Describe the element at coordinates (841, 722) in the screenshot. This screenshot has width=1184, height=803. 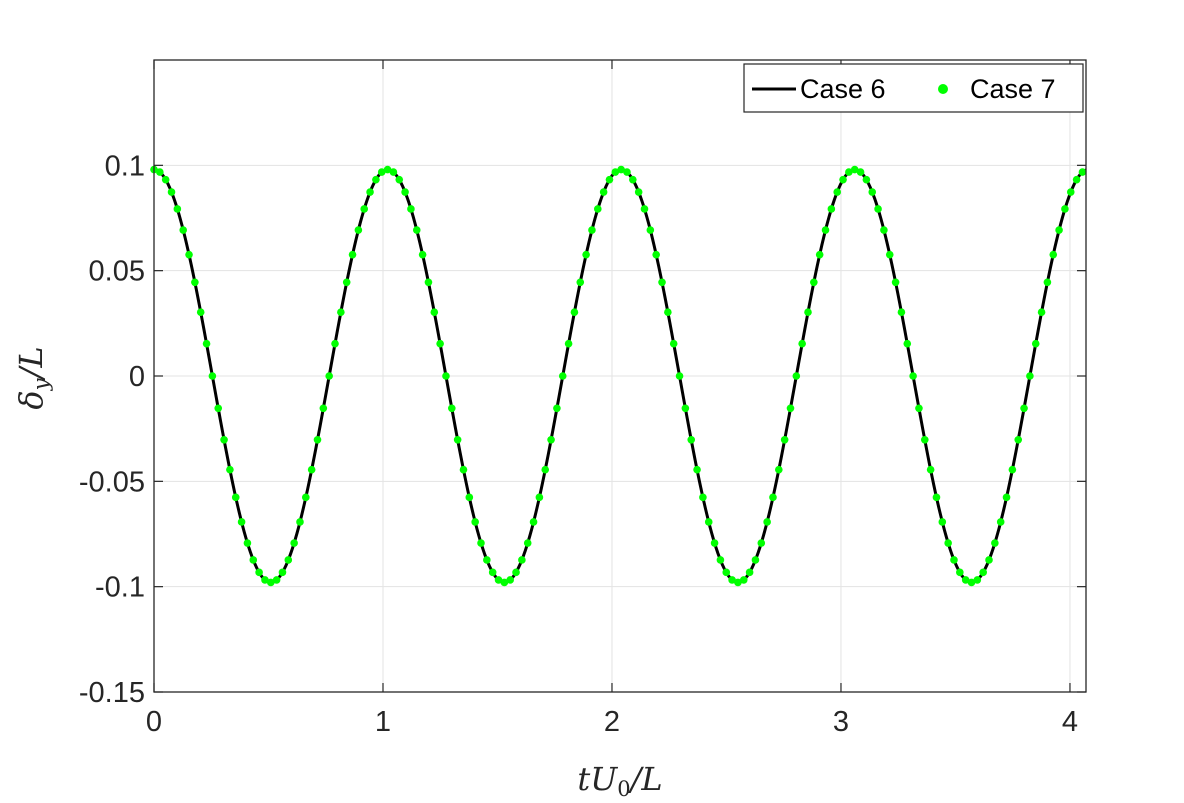
I see `x-tick-label: 3` at that location.